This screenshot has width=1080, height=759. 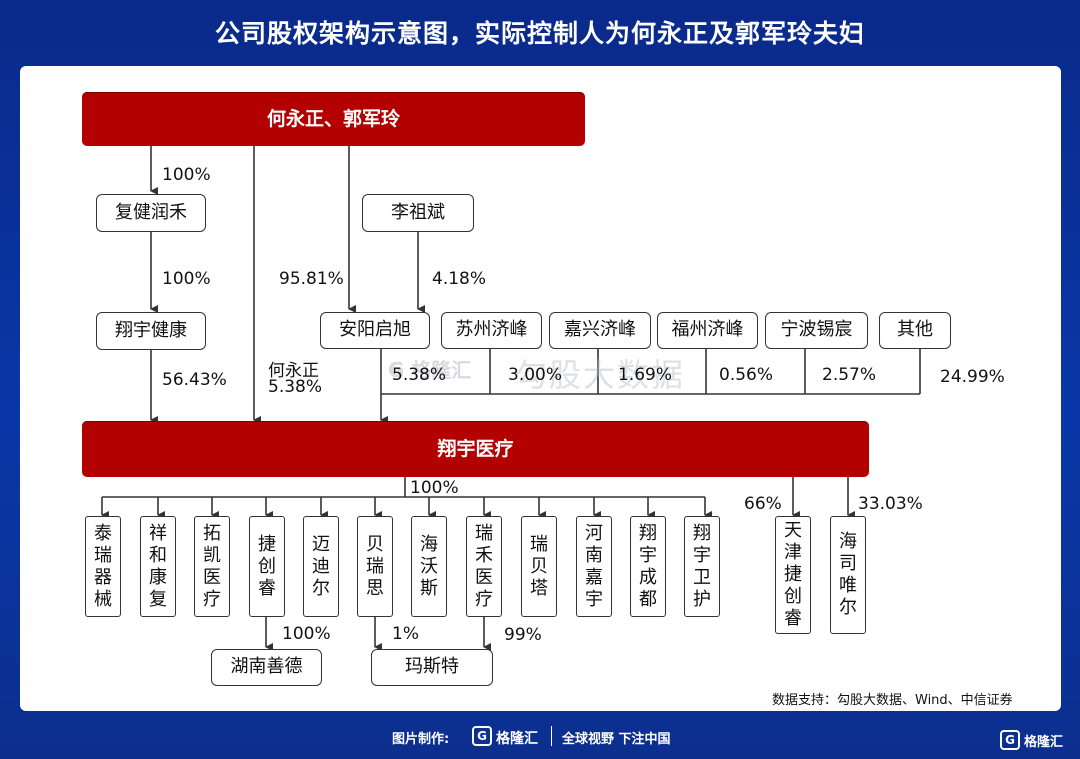 I want to click on subsidiary-box: 泰瑞器械, so click(x=103, y=566).